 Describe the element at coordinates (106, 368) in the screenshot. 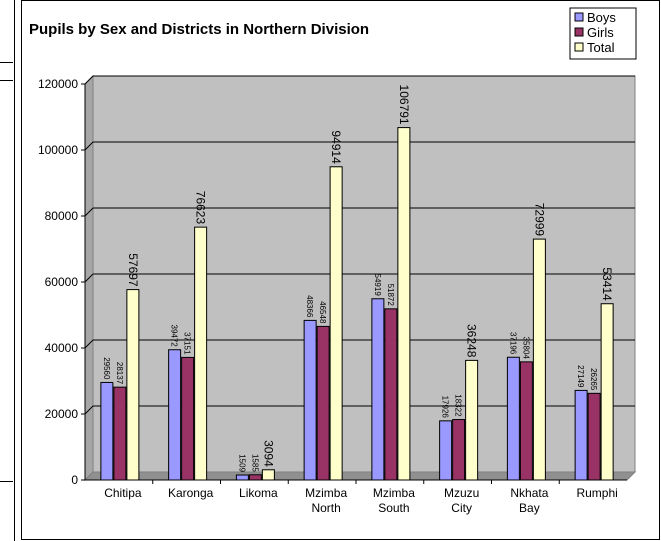

I see `data-label: 29560` at that location.